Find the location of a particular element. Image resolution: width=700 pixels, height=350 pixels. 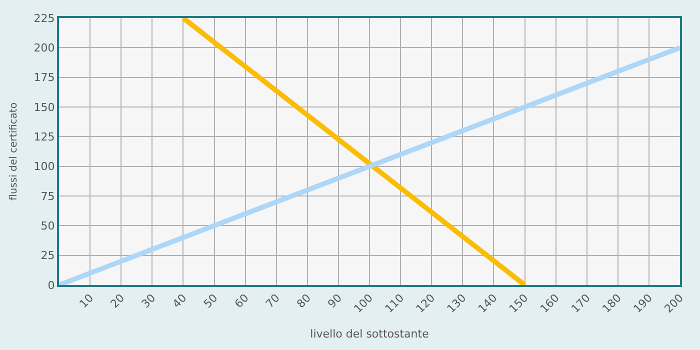

x-tick-label: 20 is located at coordinates (118, 301).